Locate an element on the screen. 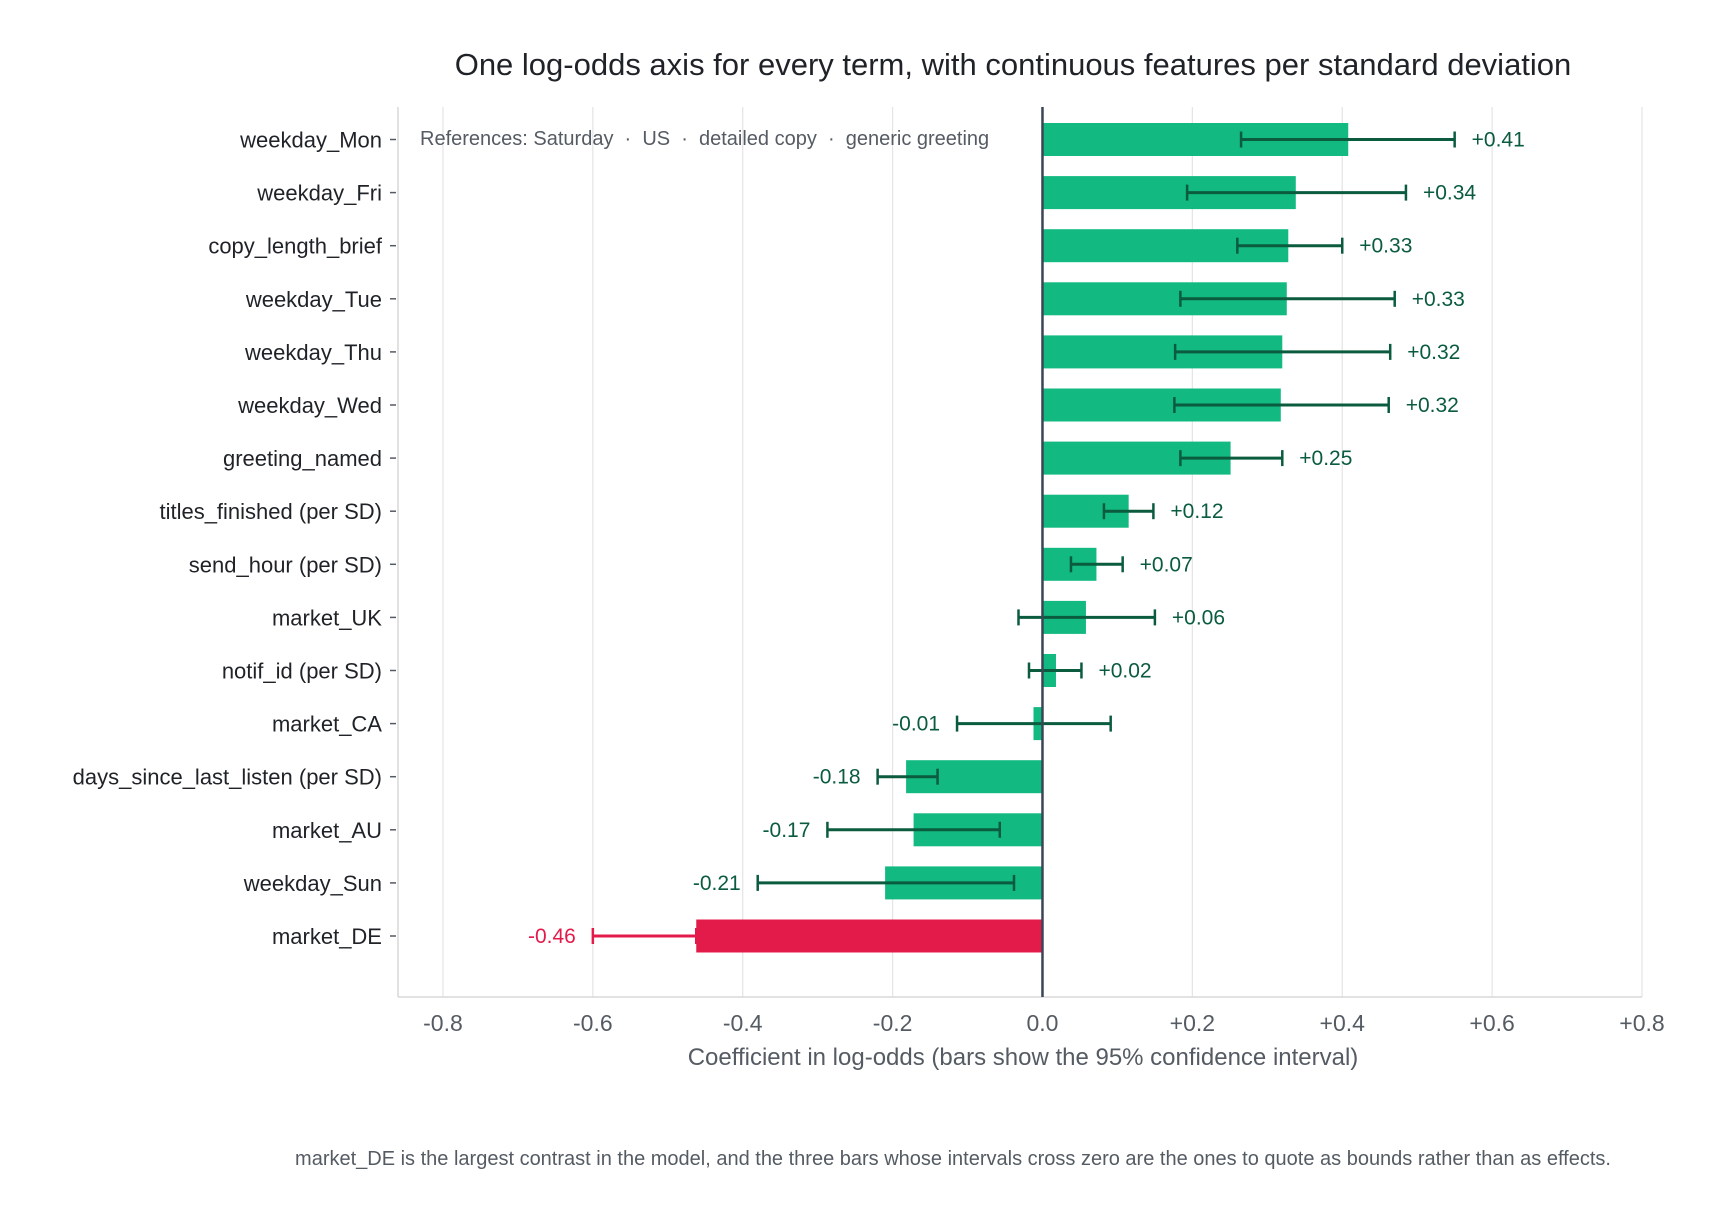 The image size is (1724, 1214). category-label: weekday_Sun is located at coordinates (312, 883).